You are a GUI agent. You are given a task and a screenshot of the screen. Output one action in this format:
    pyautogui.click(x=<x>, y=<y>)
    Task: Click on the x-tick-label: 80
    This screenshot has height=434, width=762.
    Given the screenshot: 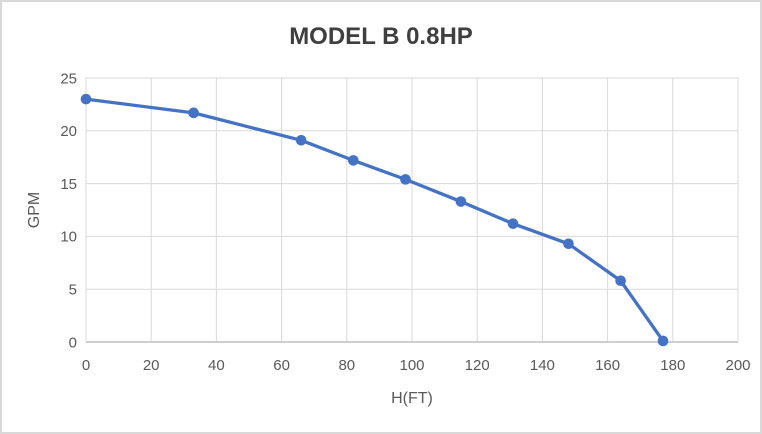 What is the action you would take?
    pyautogui.click(x=346, y=365)
    